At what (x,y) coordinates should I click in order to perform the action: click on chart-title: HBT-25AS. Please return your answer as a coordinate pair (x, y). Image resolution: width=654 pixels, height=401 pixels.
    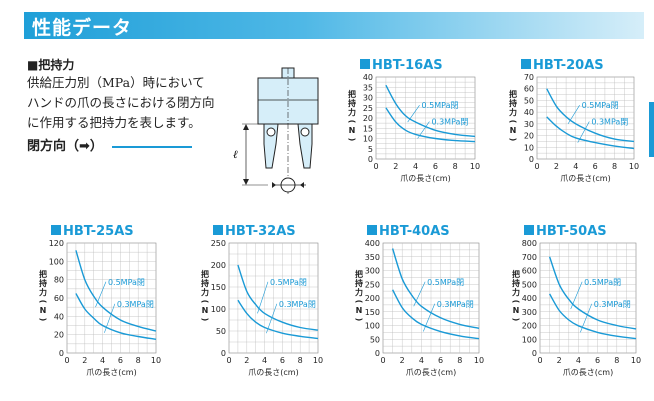
    Looking at the image, I should click on (92, 231).